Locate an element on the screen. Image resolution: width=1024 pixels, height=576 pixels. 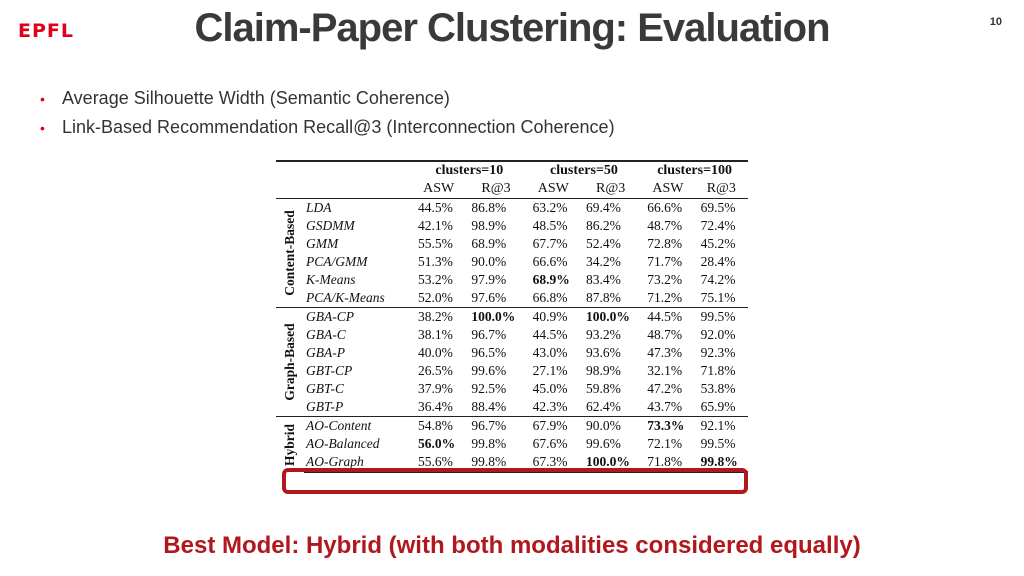
metric-cell: 72.8% is located at coordinates (665, 243).